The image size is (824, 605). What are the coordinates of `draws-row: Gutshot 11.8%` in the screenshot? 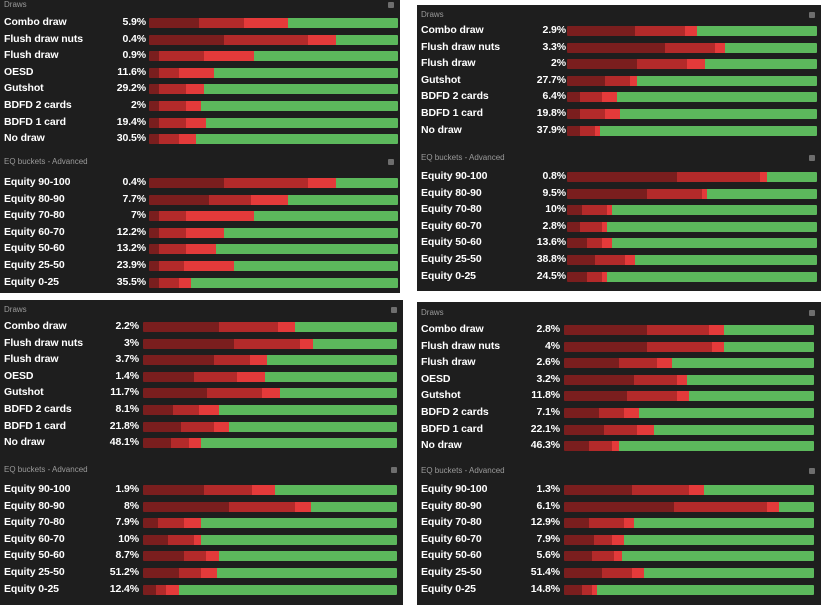 It's located at (619, 396).